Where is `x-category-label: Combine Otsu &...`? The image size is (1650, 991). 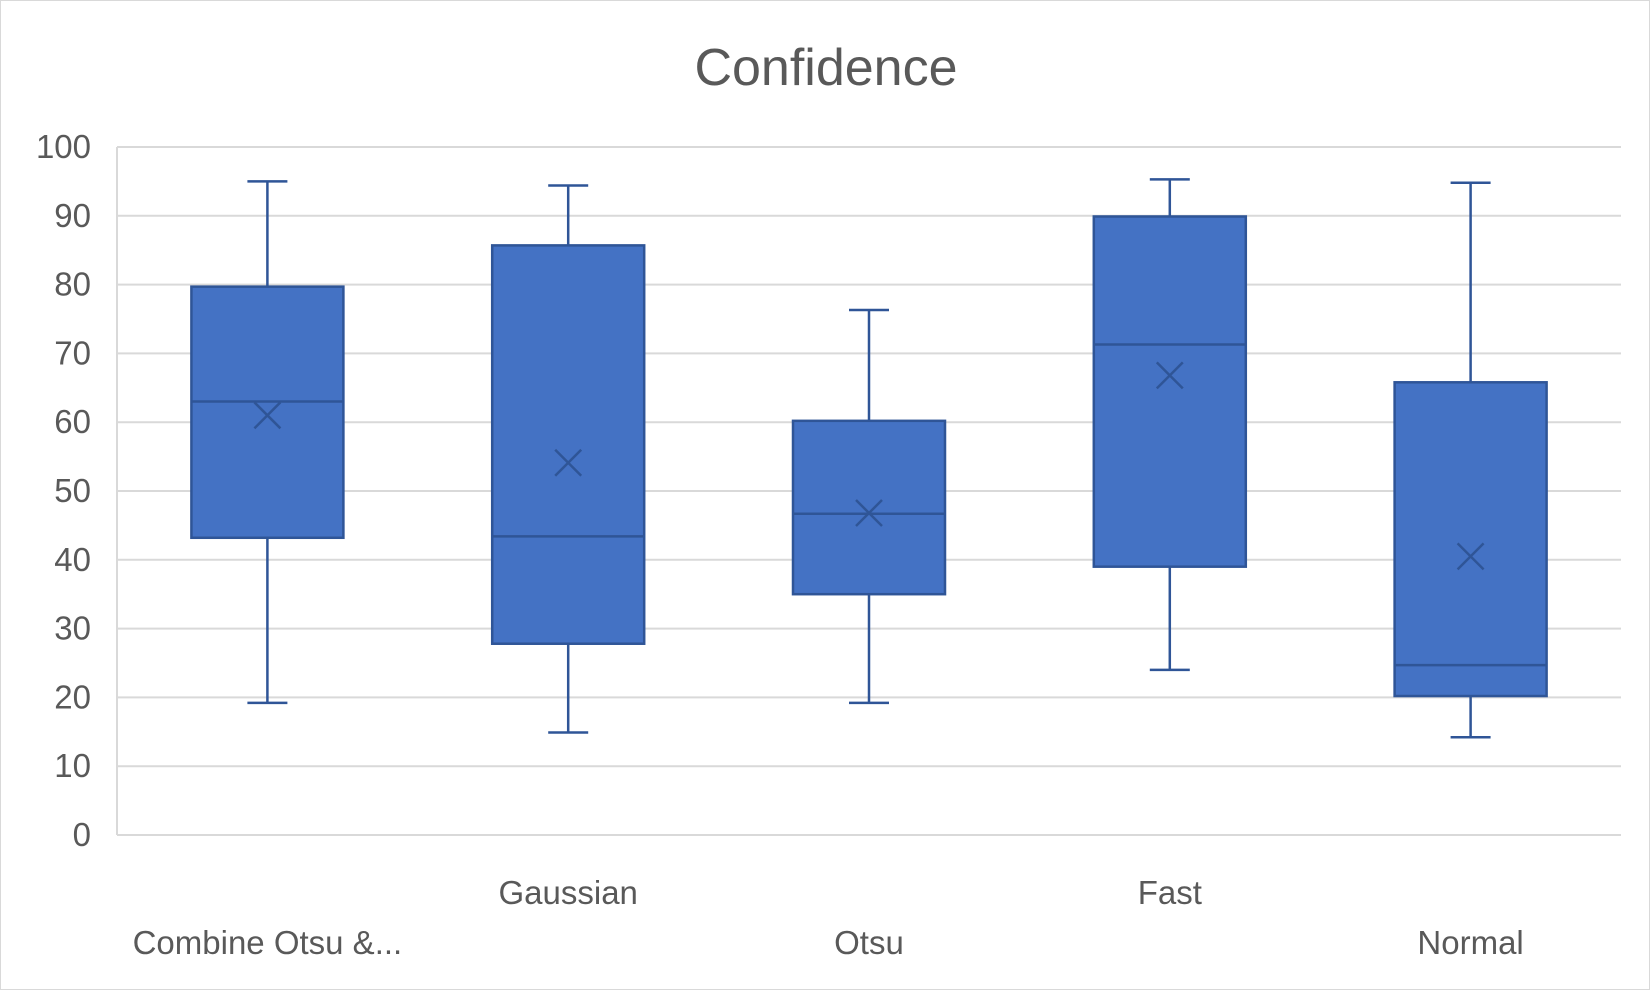 x-category-label: Combine Otsu &... is located at coordinates (268, 942).